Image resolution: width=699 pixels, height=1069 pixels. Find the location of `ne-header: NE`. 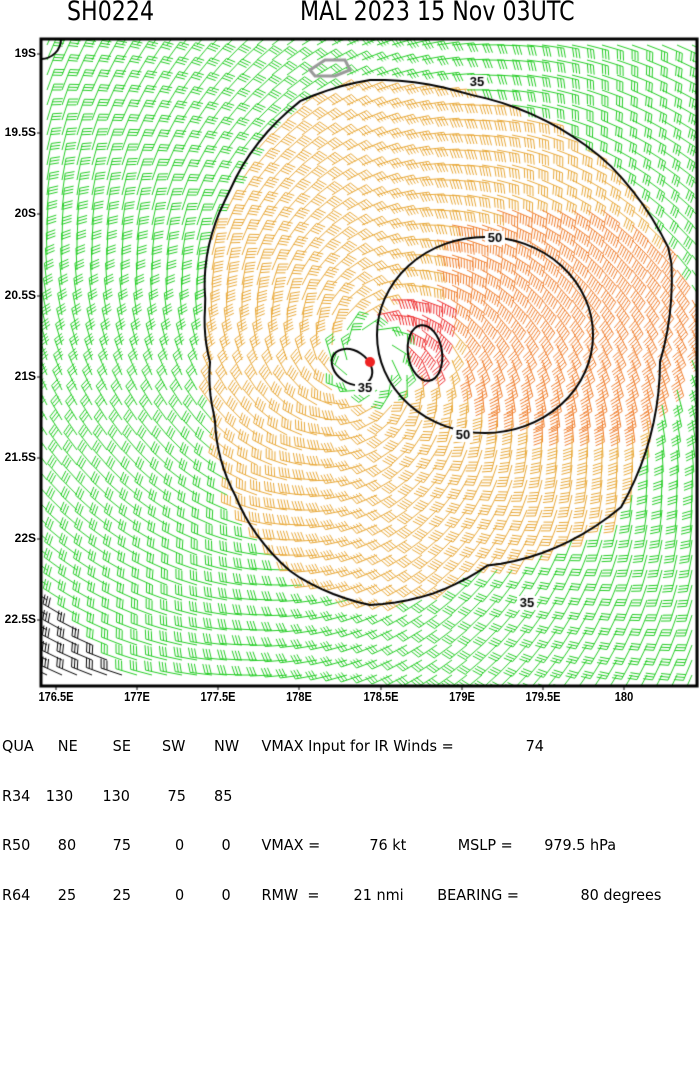

ne-header: NE is located at coordinates (67, 746).